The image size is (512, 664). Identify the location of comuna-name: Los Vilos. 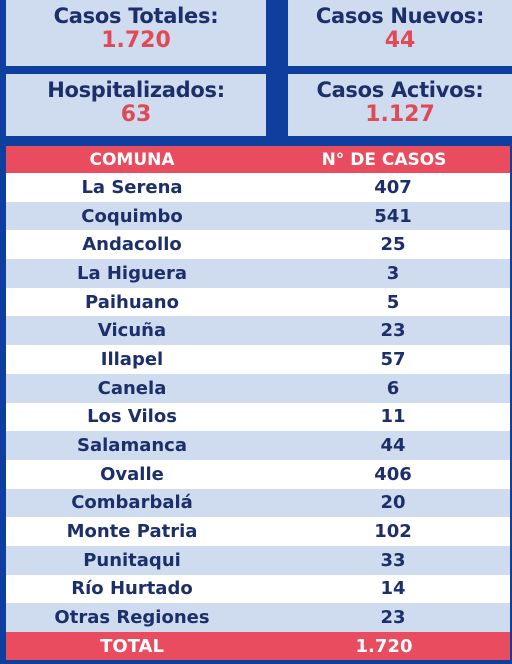
(132, 417).